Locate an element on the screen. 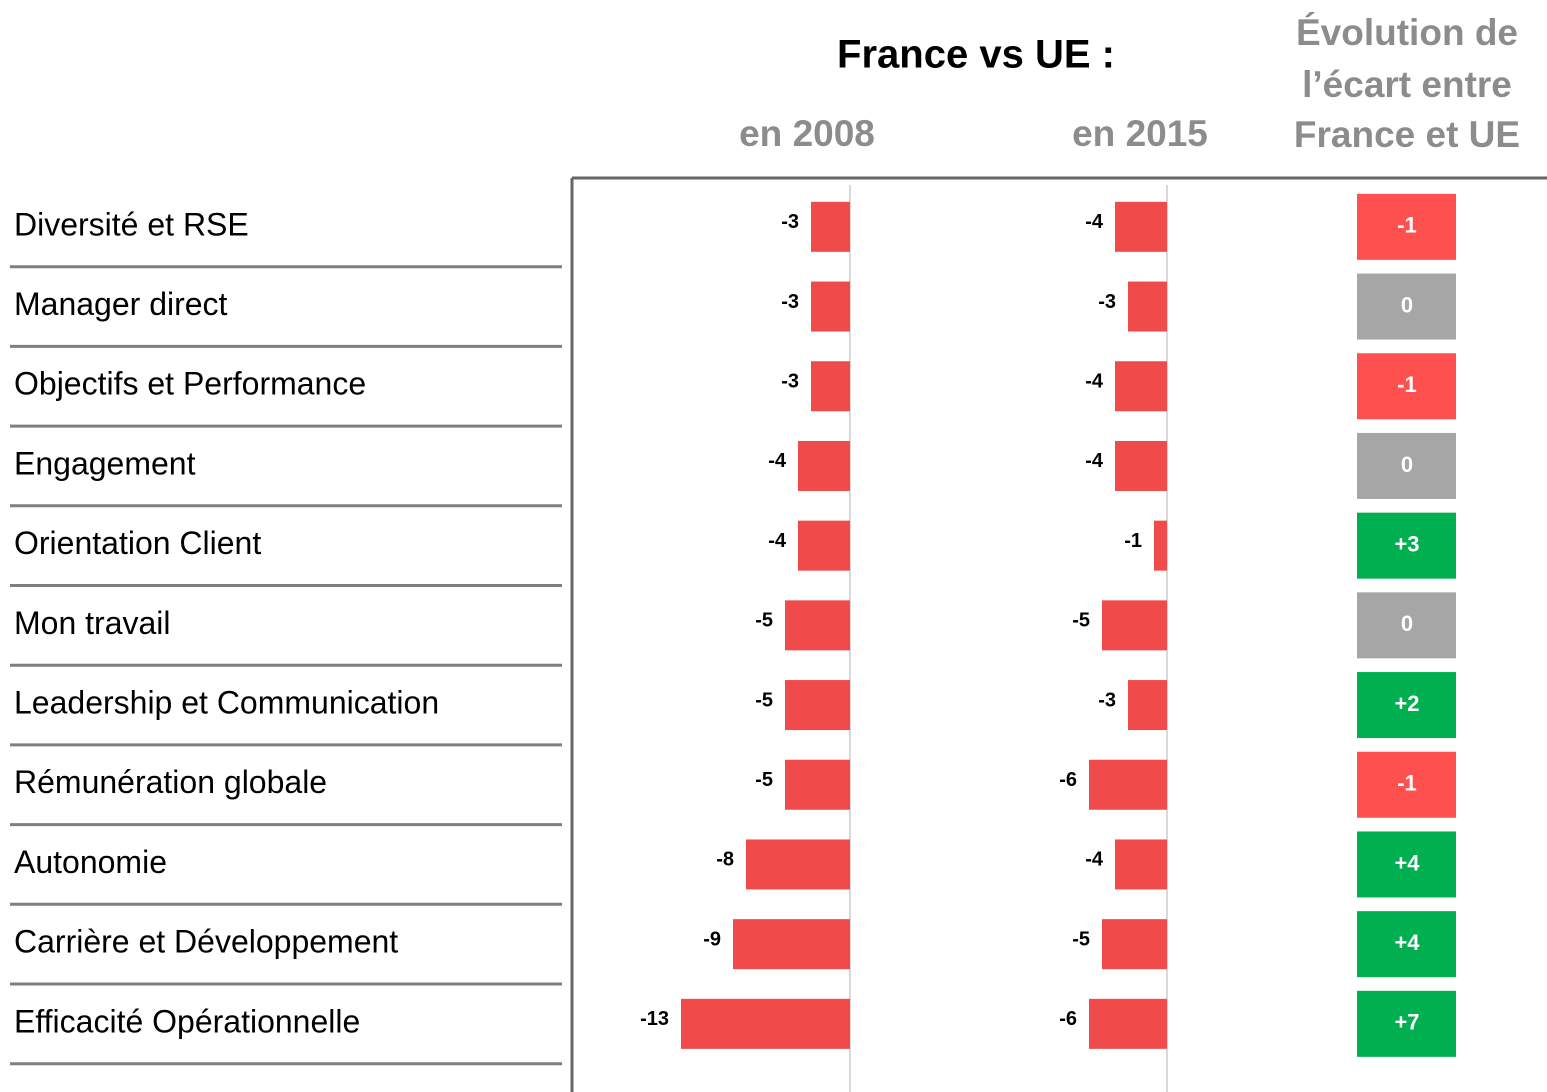 Image resolution: width=1547 pixels, height=1092 pixels. row-label: Engagement is located at coordinates (105, 463).